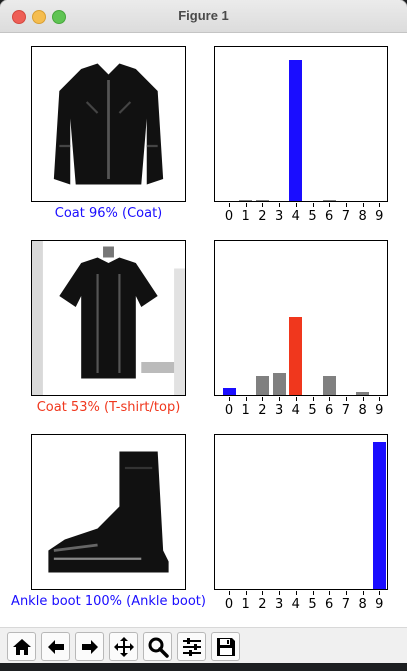 Image resolution: width=407 pixels, height=671 pixels. I want to click on window-title: Figure 1, so click(203, 15).